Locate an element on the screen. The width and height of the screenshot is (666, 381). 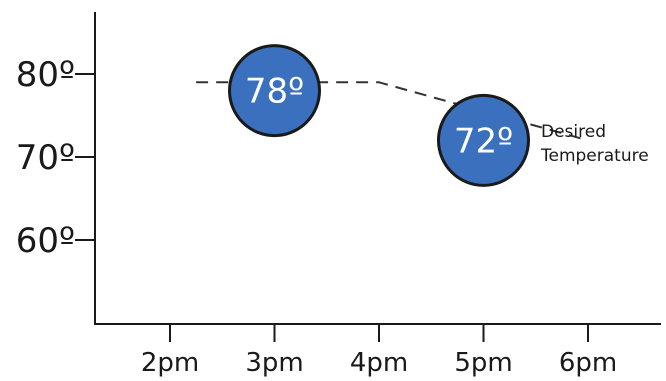
annotation-line-1: Desired is located at coordinates (573, 132).